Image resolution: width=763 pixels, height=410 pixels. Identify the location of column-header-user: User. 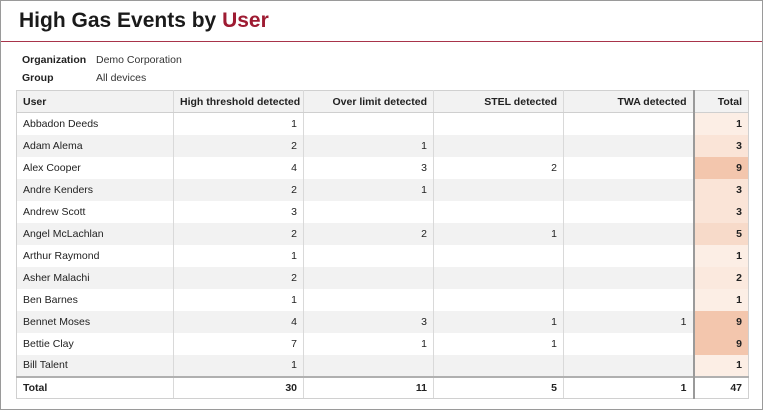
(95, 101).